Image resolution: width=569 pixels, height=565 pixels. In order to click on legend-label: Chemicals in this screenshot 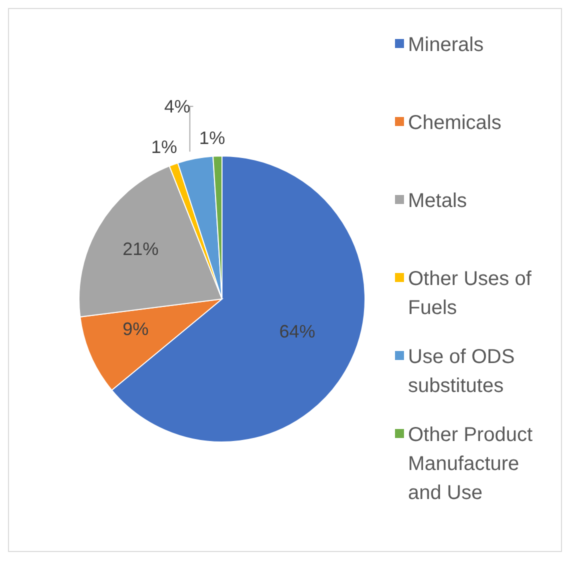, I will do `click(455, 123)`.